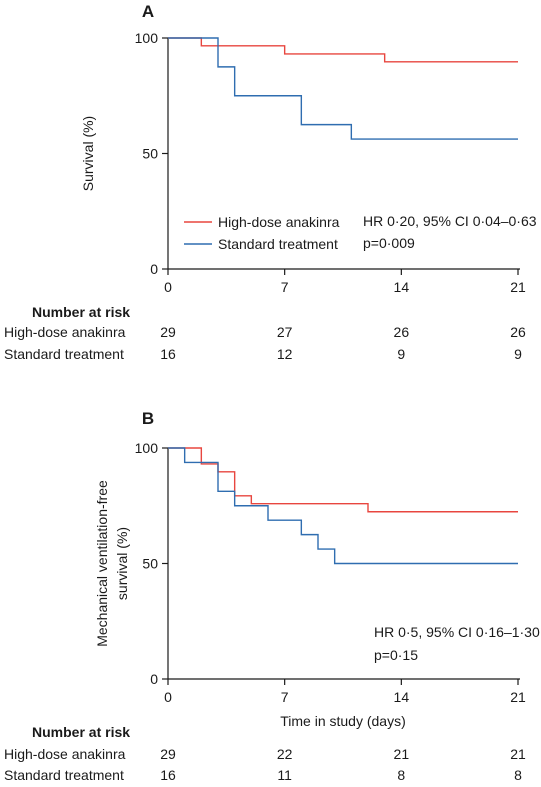 The image size is (541, 787). Describe the element at coordinates (112, 563) in the screenshot. I see `y-axis-title: Mechanical ventilation-free survival (%)` at that location.